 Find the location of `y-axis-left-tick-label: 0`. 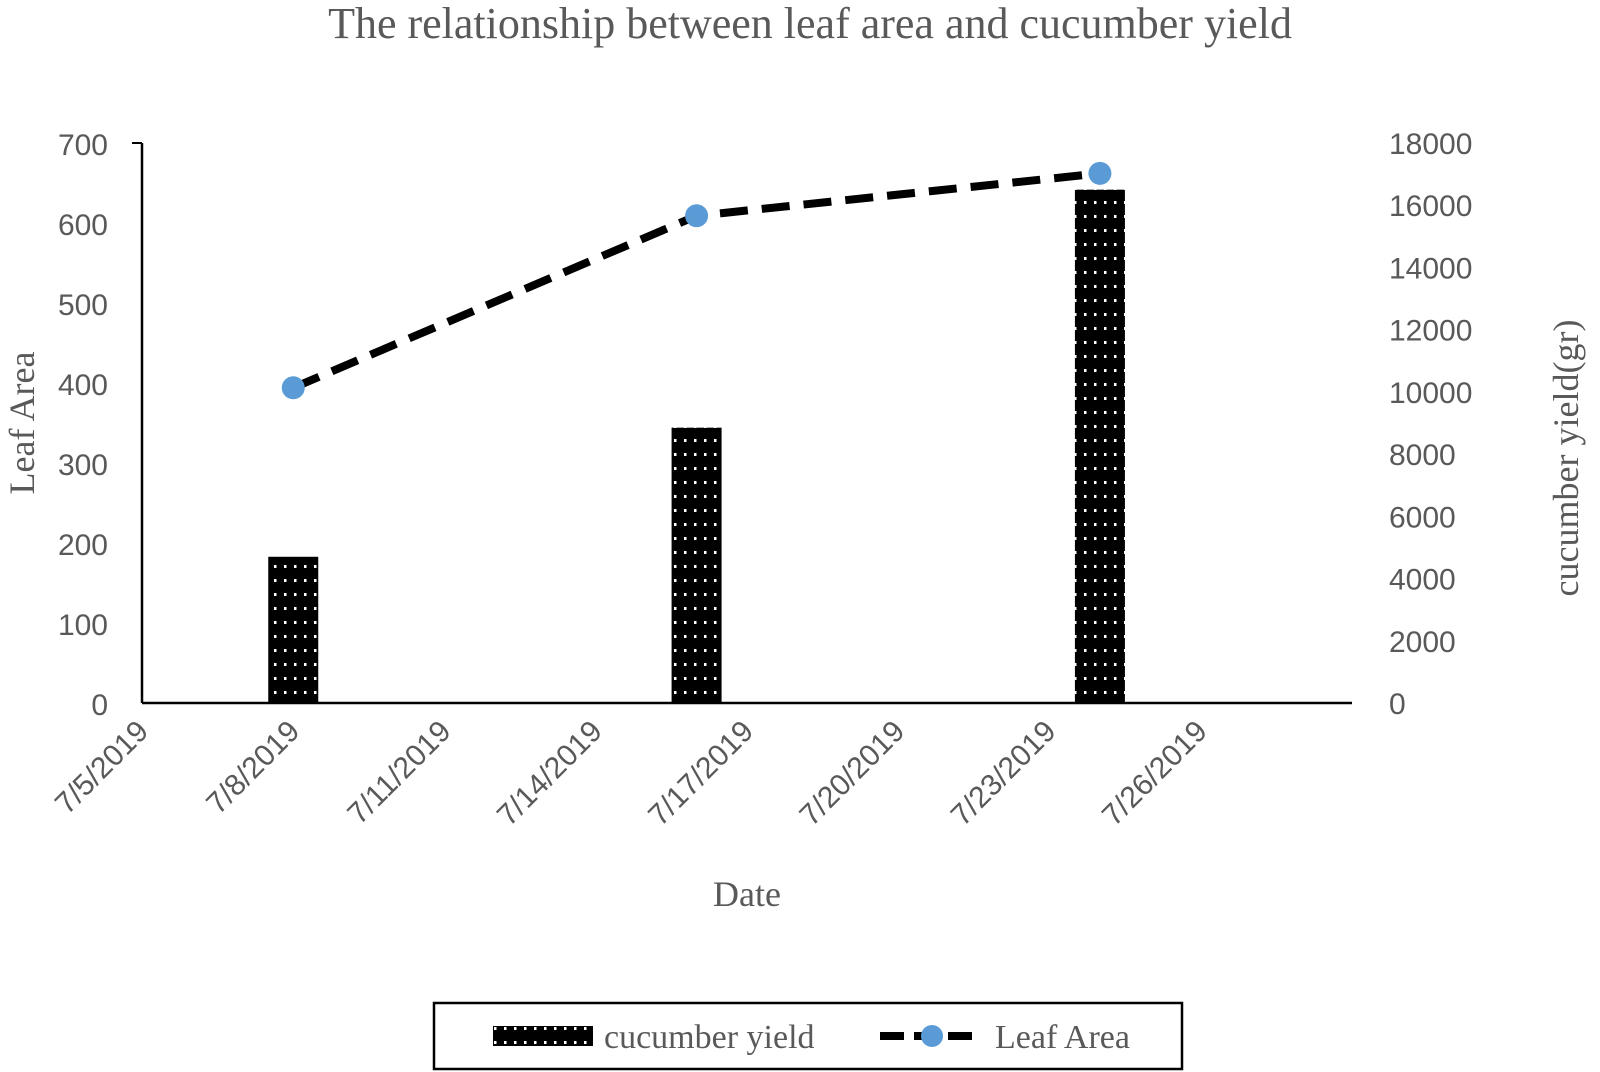

y-axis-left-tick-label: 0 is located at coordinates (99, 705).